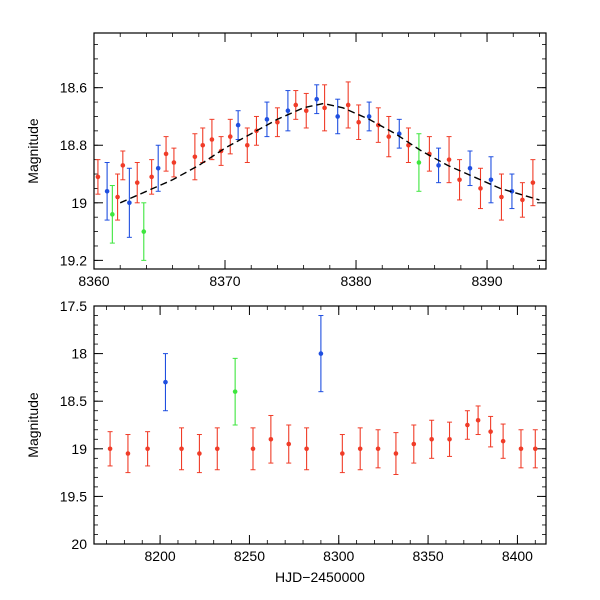  Describe the element at coordinates (73, 496) in the screenshot. I see `y-tick-label: 19.5` at that location.